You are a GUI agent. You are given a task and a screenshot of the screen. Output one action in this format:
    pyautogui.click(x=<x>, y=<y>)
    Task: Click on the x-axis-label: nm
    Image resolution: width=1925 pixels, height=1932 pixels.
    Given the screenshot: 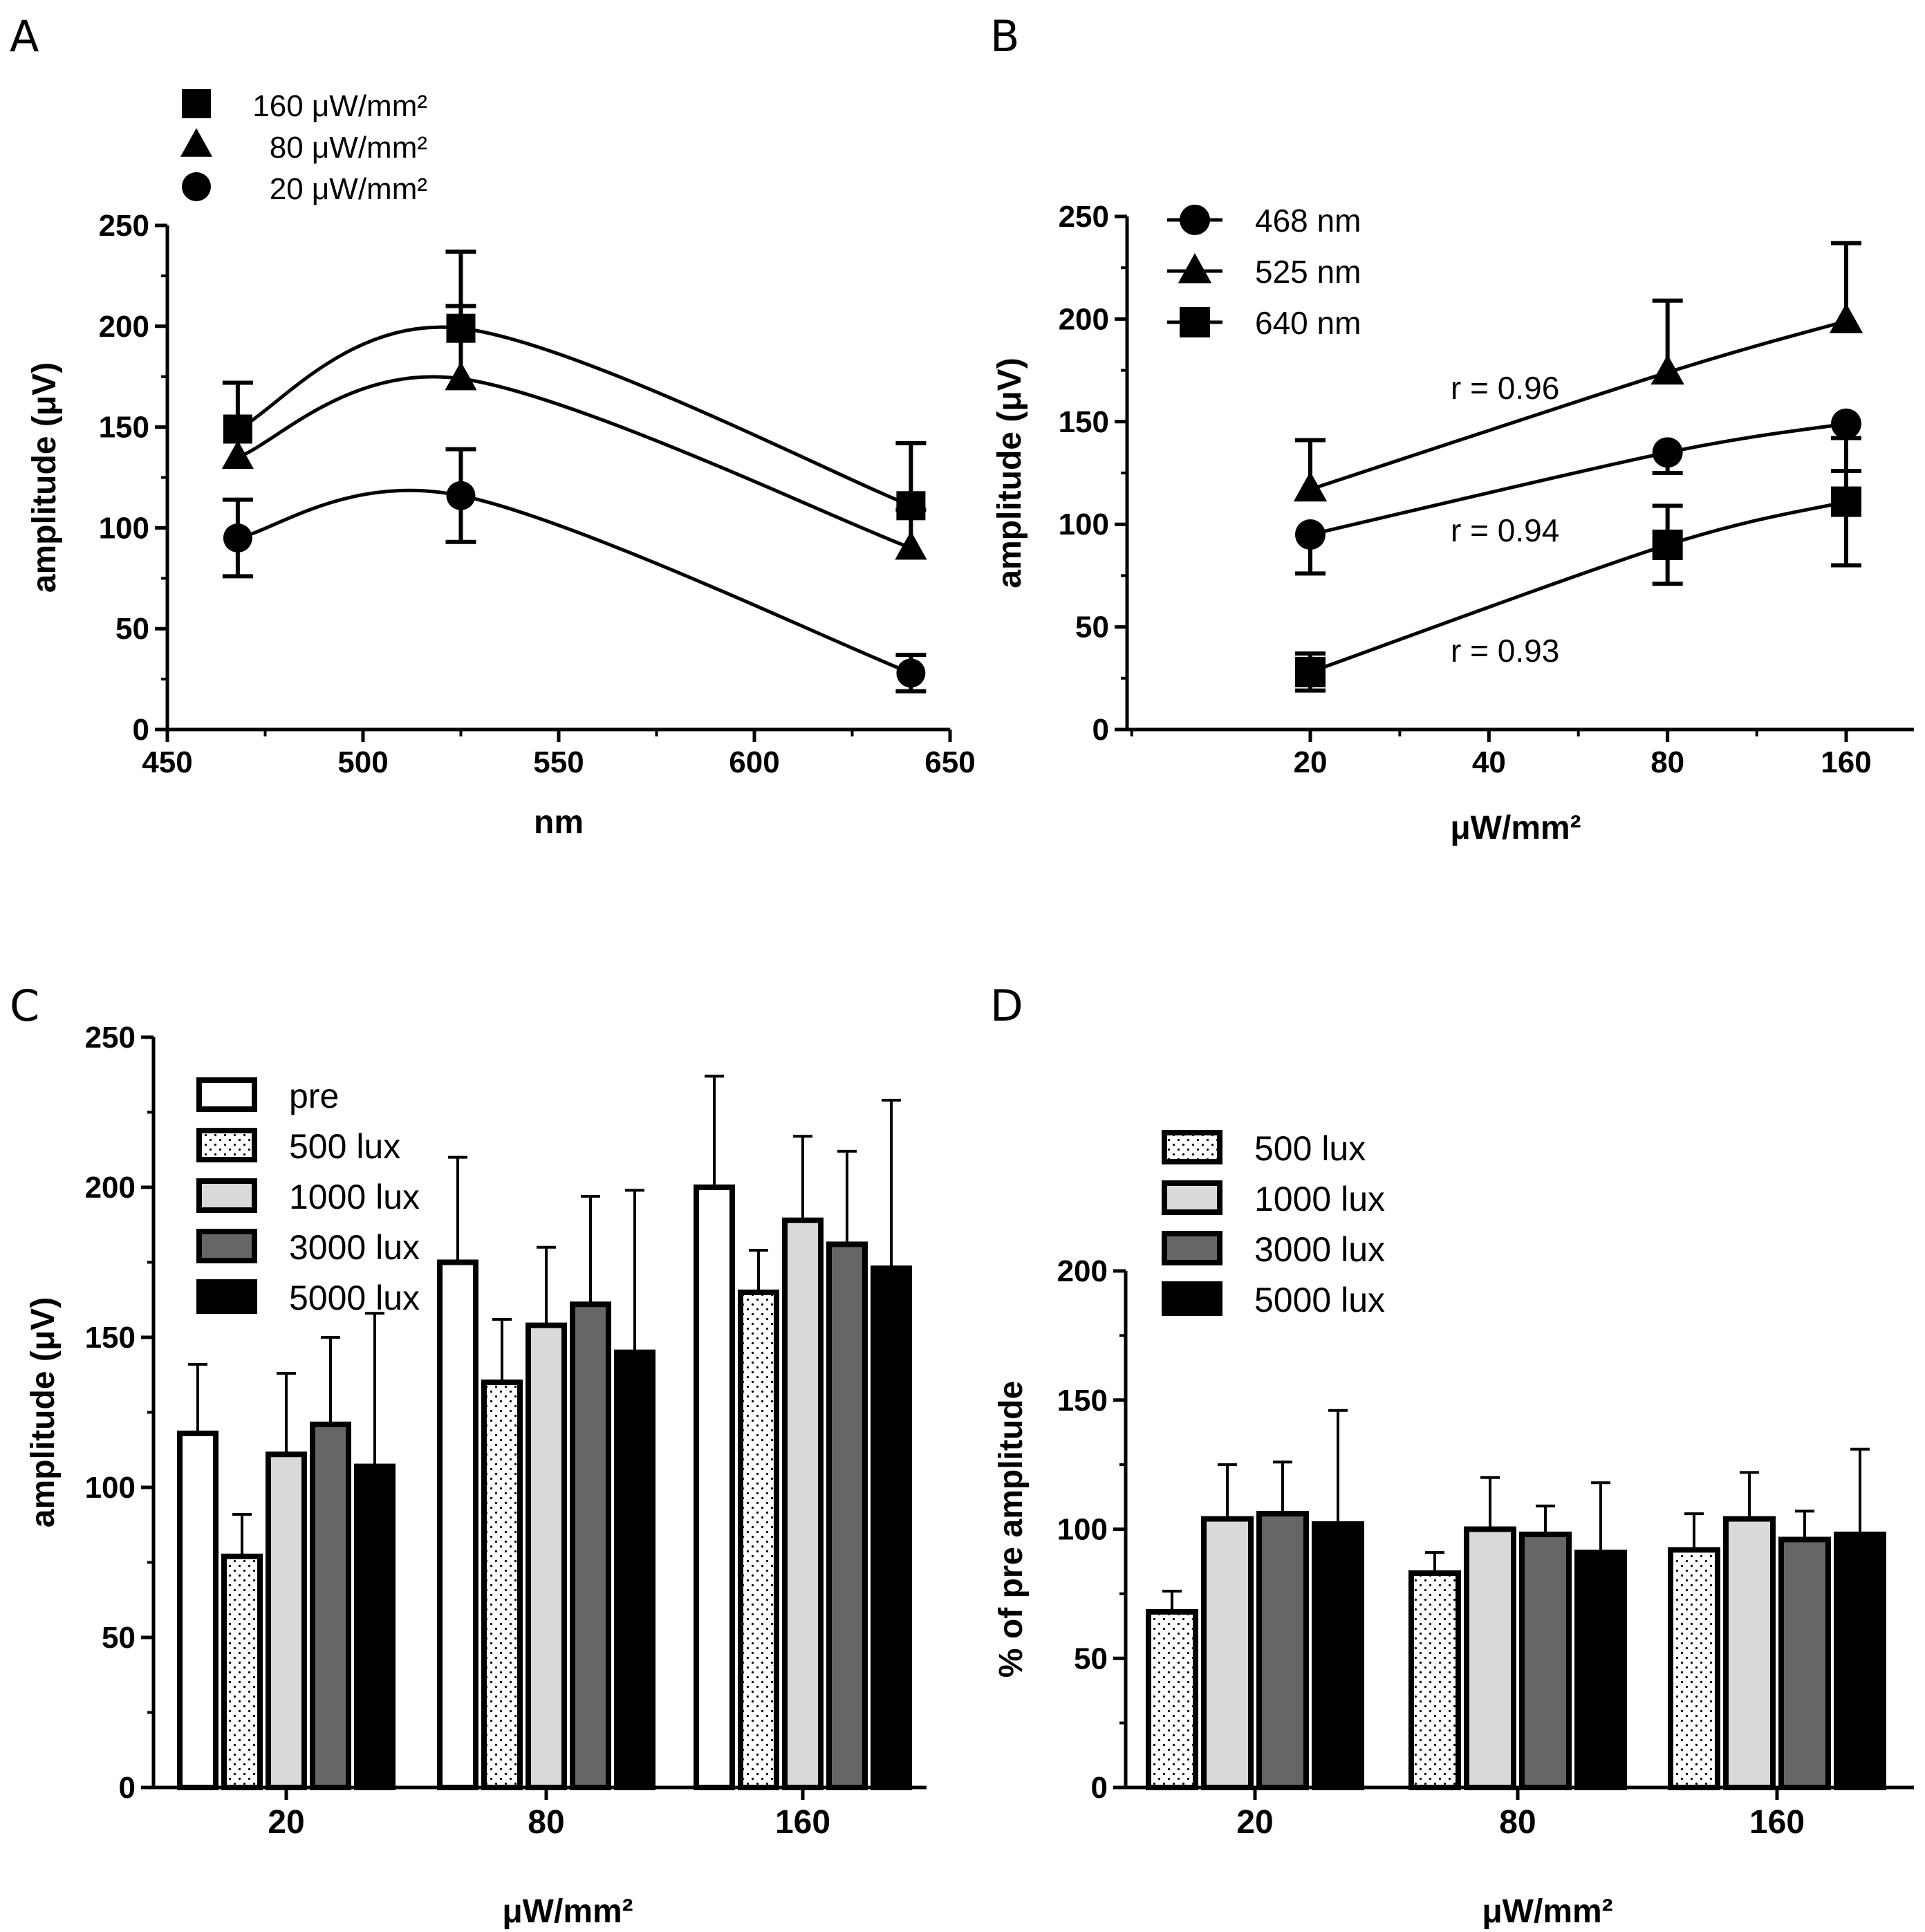 What is the action you would take?
    pyautogui.click(x=559, y=822)
    